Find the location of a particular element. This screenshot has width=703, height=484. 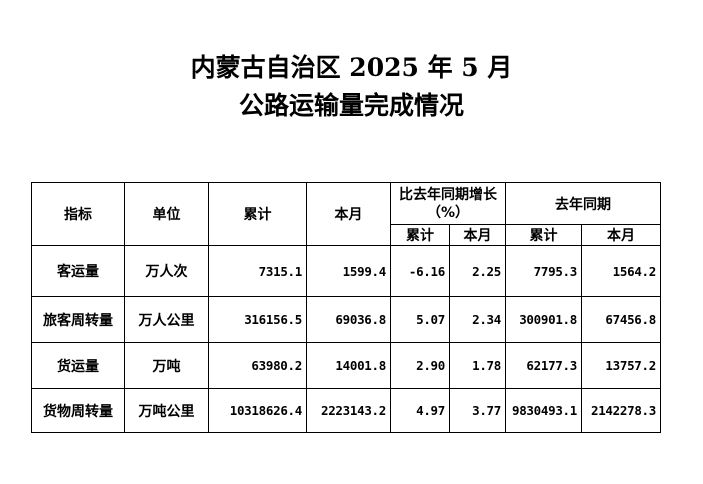

header-month: 本月 is located at coordinates (348, 214).